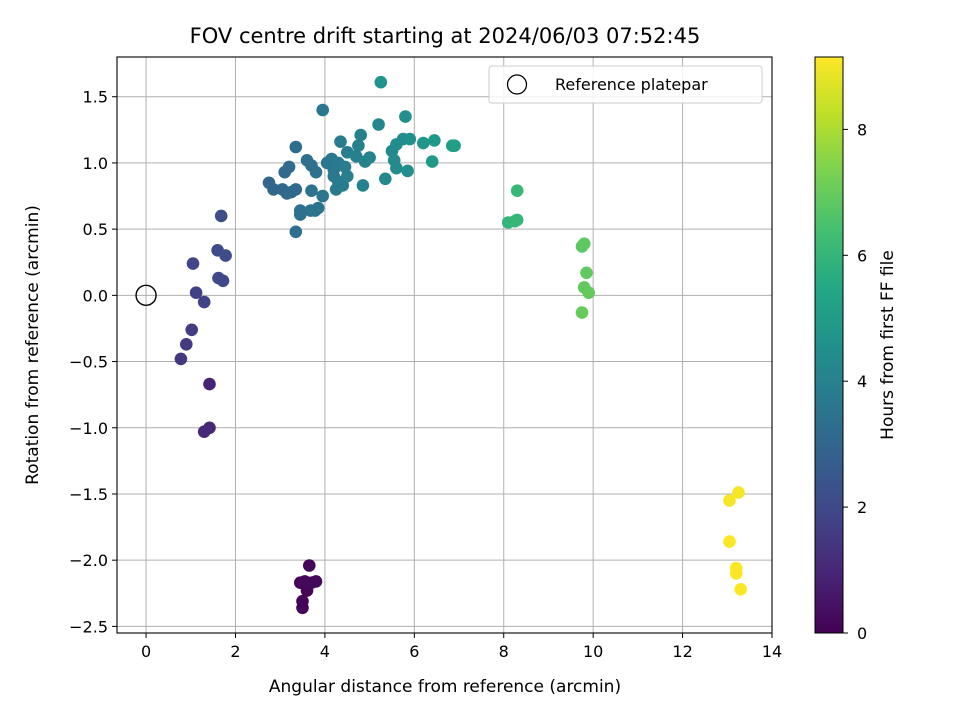 Image resolution: width=960 pixels, height=720 pixels. I want to click on x-tick-label: 6, so click(414, 651).